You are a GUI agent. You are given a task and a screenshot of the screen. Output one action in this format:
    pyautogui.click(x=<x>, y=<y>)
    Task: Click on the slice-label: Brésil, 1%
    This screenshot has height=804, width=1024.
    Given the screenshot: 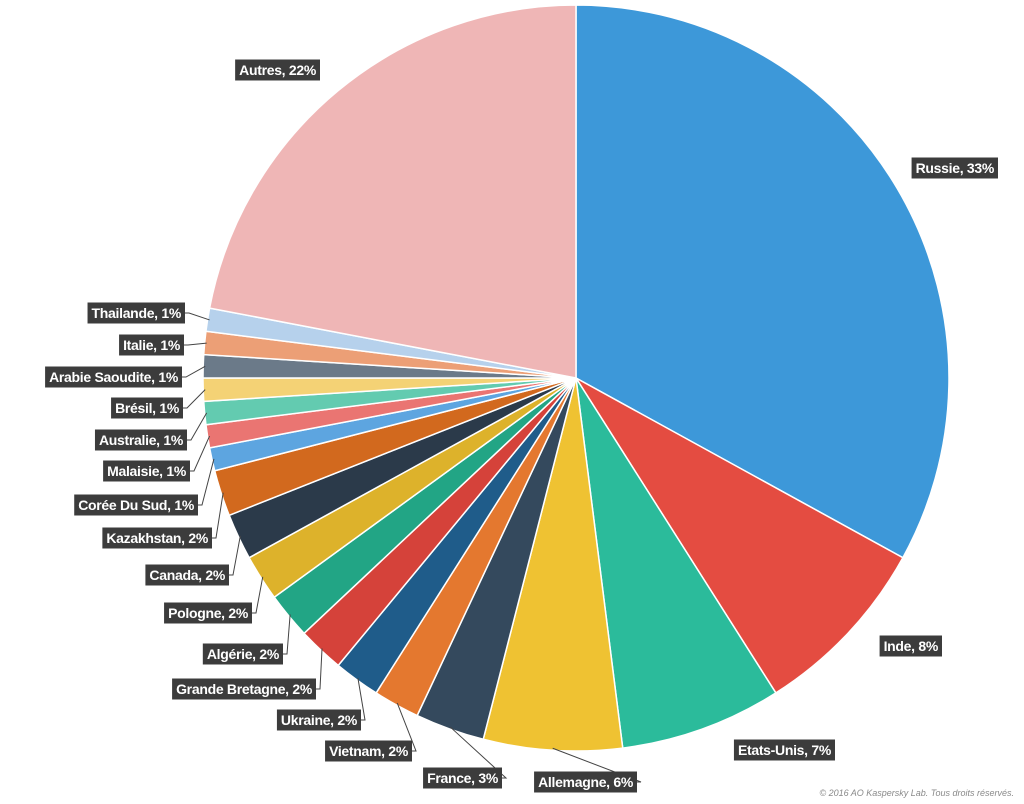 What is the action you would take?
    pyautogui.click(x=158, y=404)
    